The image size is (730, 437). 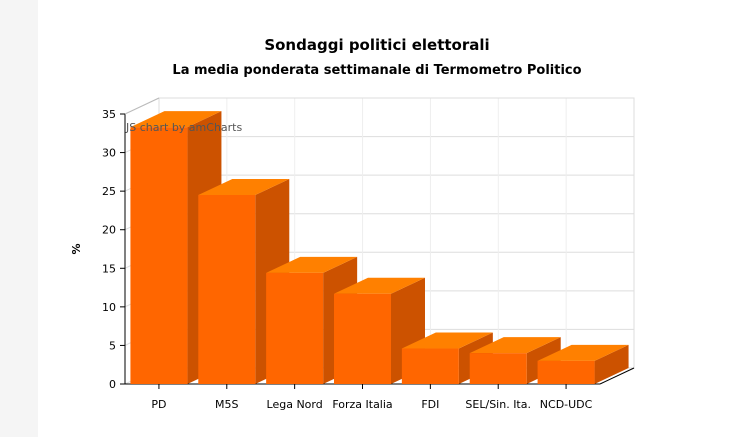 What do you see at coordinates (142, 106) in the screenshot?
I see `y-axis-depth` at bounding box center [142, 106].